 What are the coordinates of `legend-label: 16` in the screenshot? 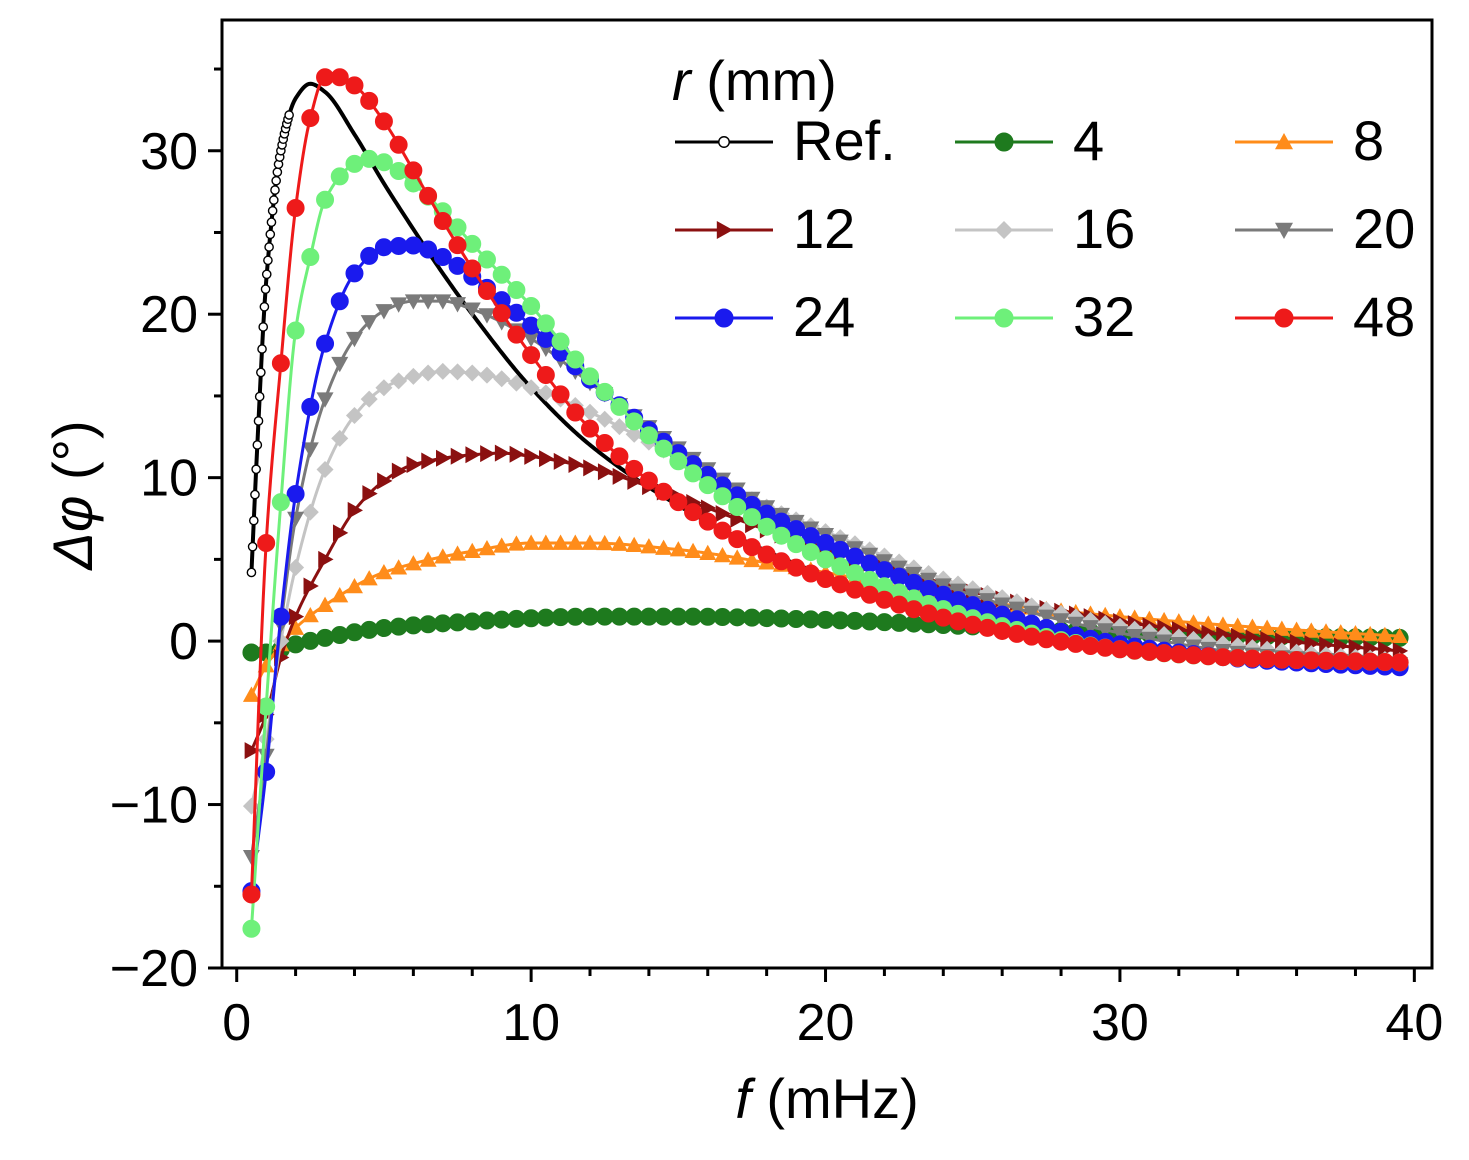 It's located at (1104, 228).